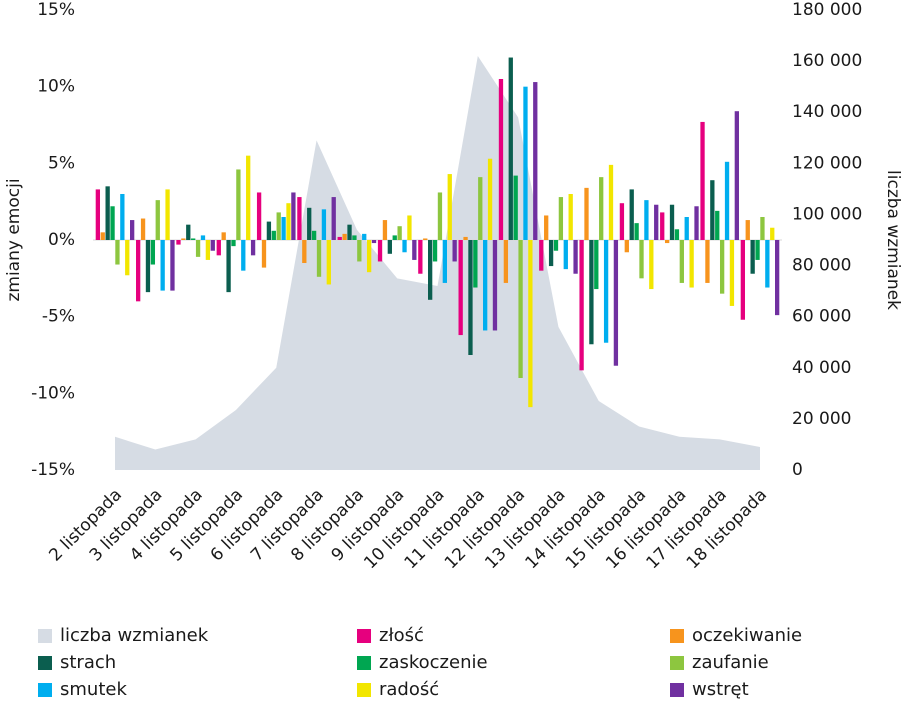 The image size is (907, 704). Describe the element at coordinates (827, 163) in the screenshot. I see `y2-tick-label: 120 000` at that location.